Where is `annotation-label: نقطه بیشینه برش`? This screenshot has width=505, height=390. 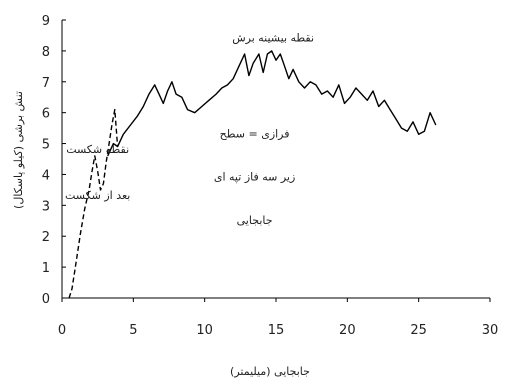
annotation-label: نقطه بیشینه برش is located at coordinates (273, 38).